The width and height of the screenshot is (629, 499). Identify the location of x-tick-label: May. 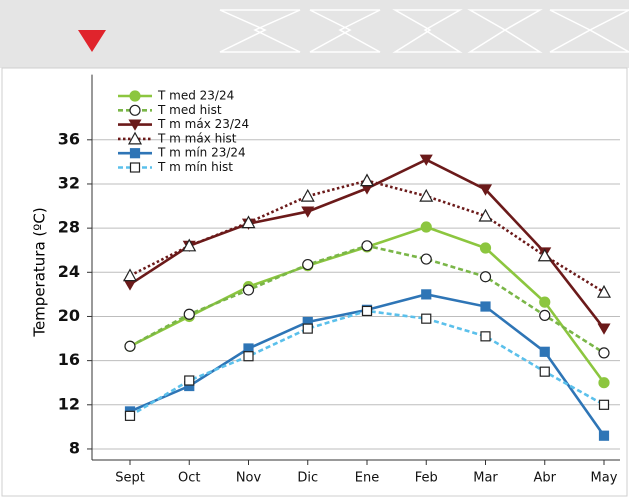
(604, 478).